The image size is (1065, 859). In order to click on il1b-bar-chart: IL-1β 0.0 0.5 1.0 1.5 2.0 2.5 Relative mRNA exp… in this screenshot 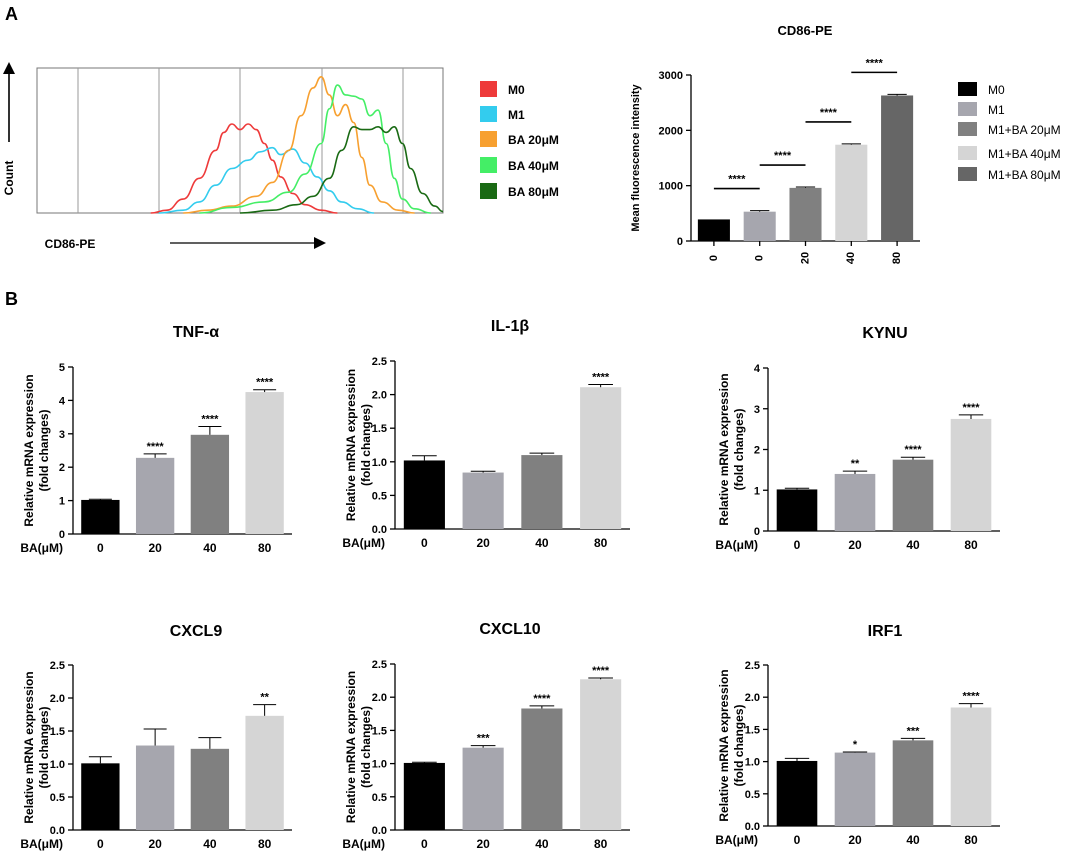, I will do `click(486, 434)`.